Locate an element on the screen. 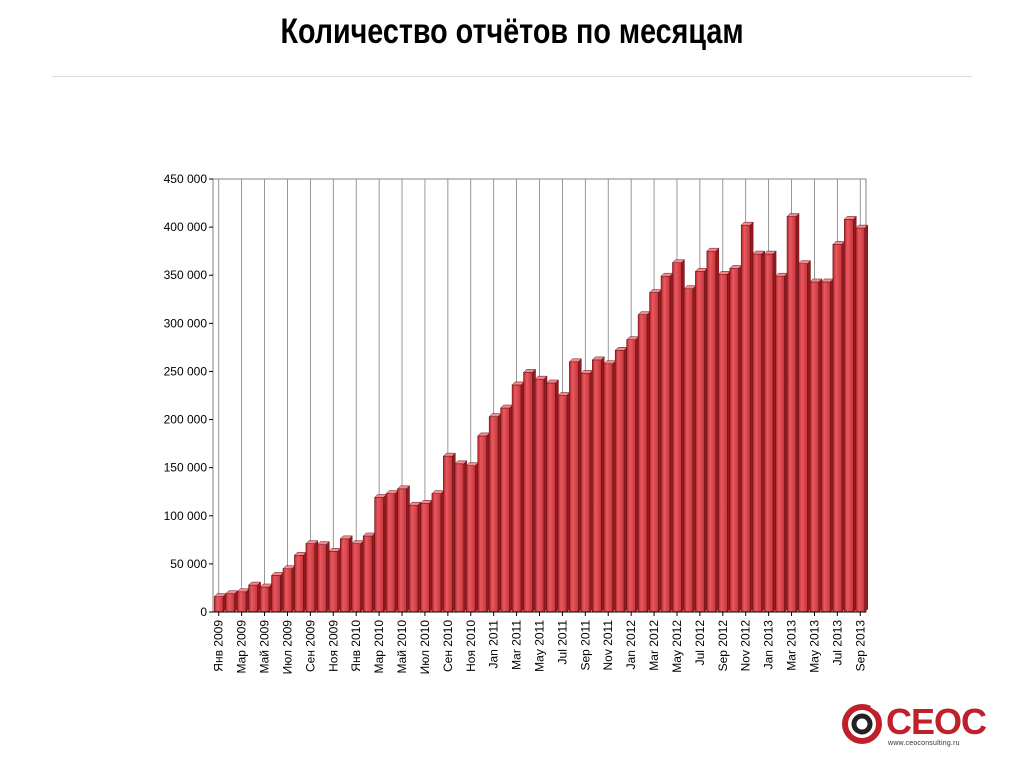  x-tick-label: Июл 2009 is located at coordinates (287, 647).